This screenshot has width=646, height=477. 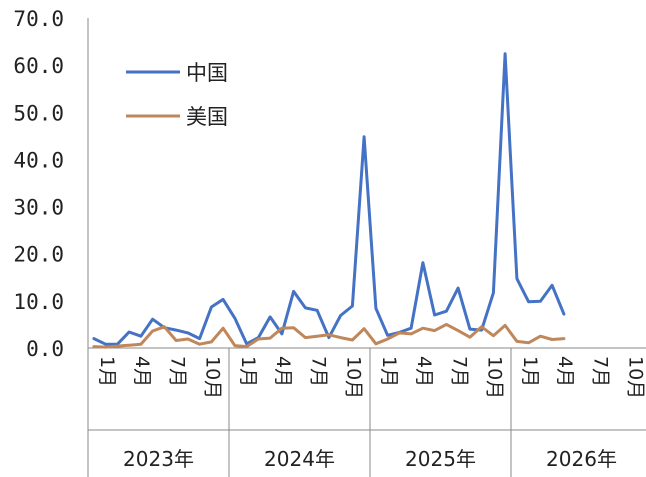 What do you see at coordinates (38, 113) in the screenshot?
I see `y-tick-label: 50.0` at bounding box center [38, 113].